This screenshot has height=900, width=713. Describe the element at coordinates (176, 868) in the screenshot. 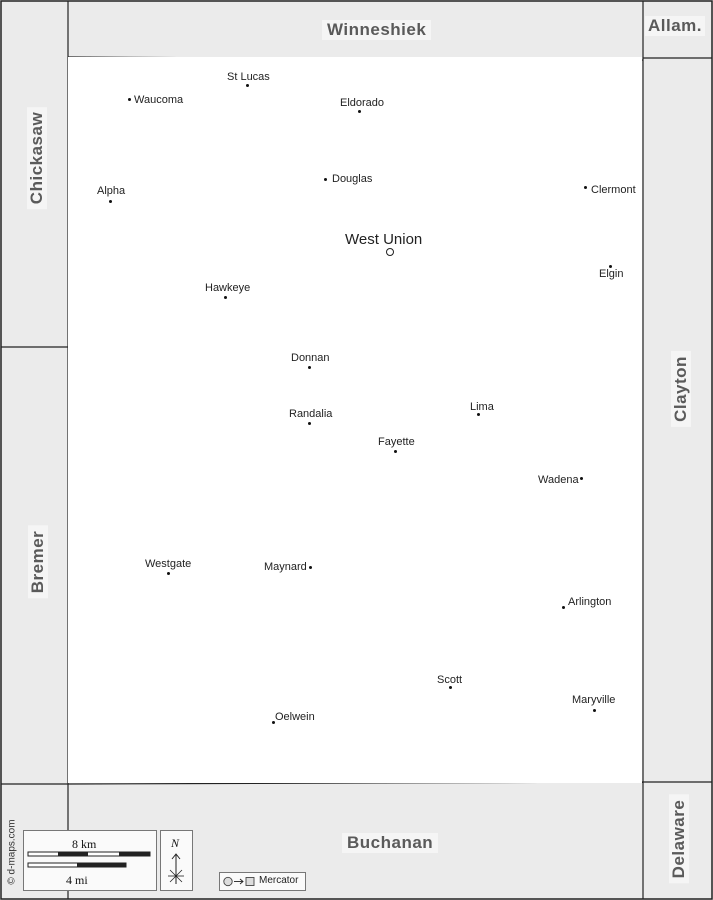

I see `north-arrow-icon` at that location.